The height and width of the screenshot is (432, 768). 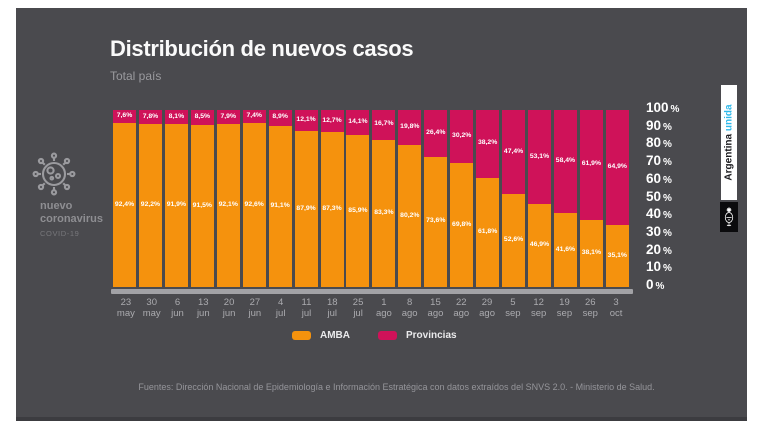 What do you see at coordinates (332, 209) in the screenshot?
I see `value-label-amba: 87,3%` at bounding box center [332, 209].